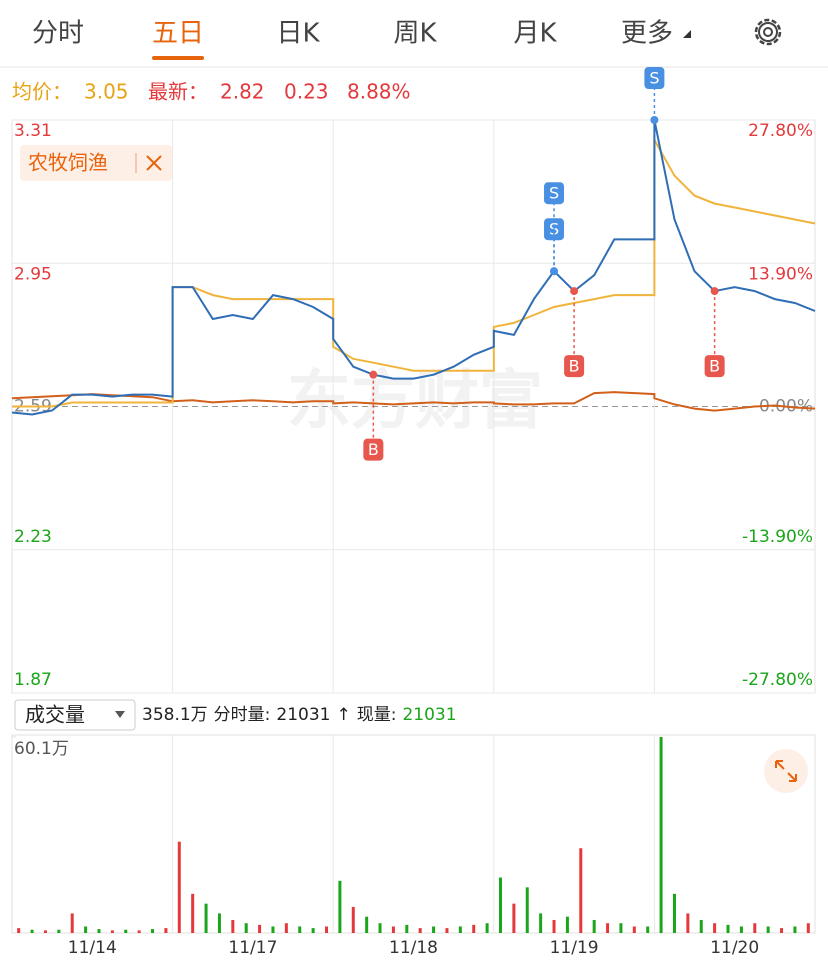 The image size is (828, 975). Describe the element at coordinates (41, 749) in the screenshot. I see `volume-tick-label: 60.1万` at that location.